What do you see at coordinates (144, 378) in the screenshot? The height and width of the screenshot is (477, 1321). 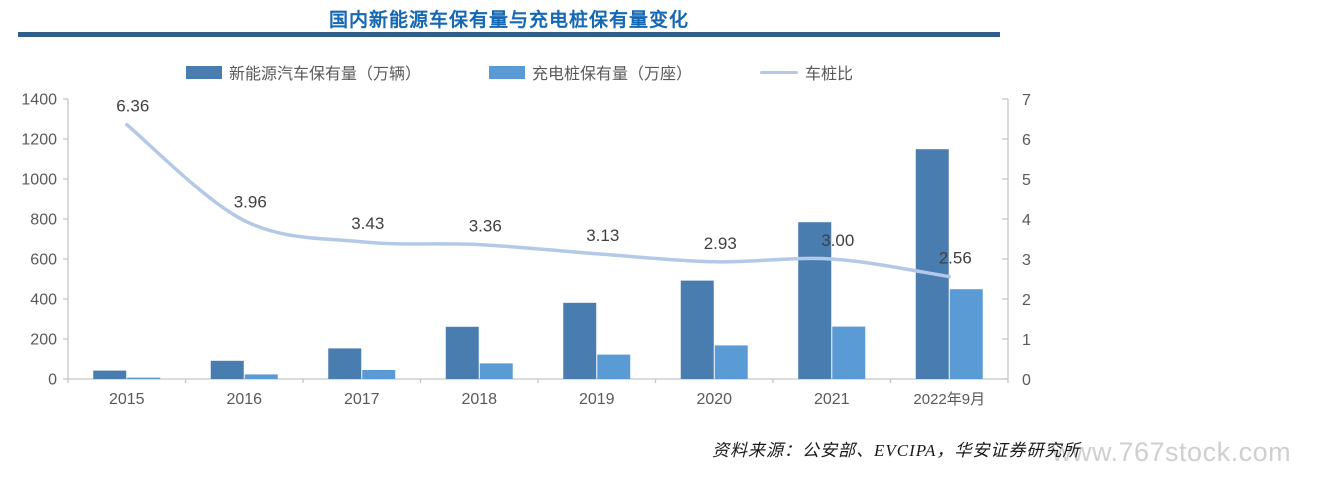 I see `bar-pile-2015` at bounding box center [144, 378].